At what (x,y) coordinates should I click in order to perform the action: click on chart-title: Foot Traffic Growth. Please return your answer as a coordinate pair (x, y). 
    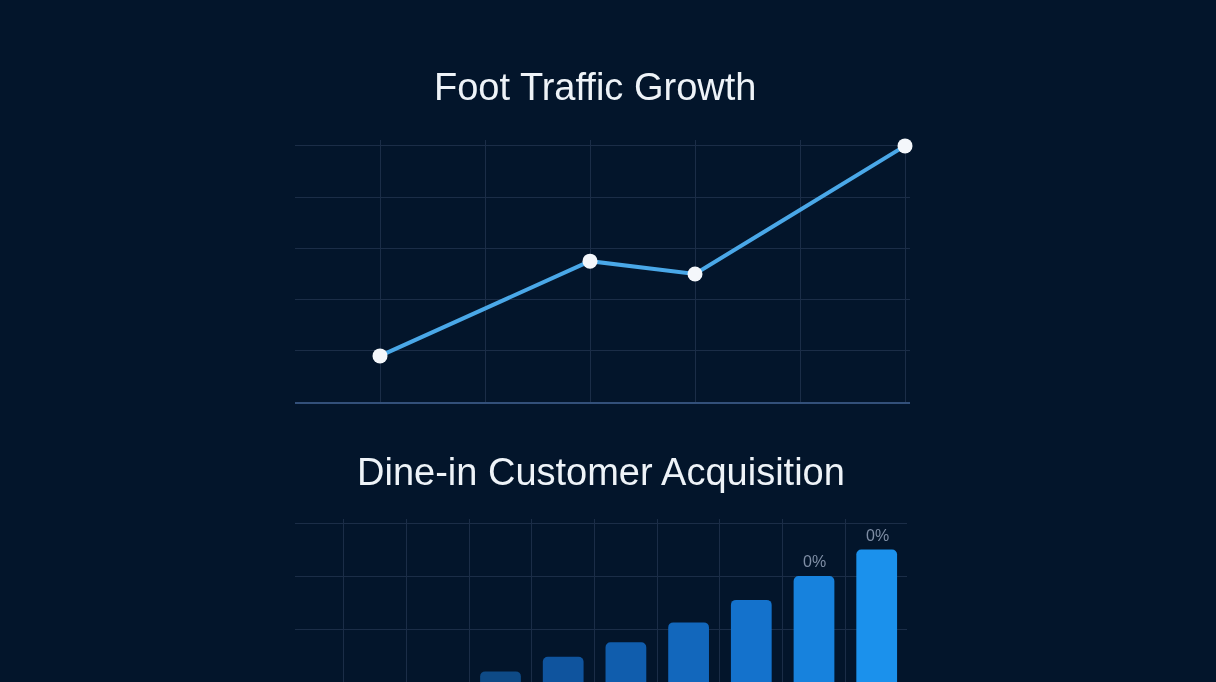
    Looking at the image, I should click on (595, 87).